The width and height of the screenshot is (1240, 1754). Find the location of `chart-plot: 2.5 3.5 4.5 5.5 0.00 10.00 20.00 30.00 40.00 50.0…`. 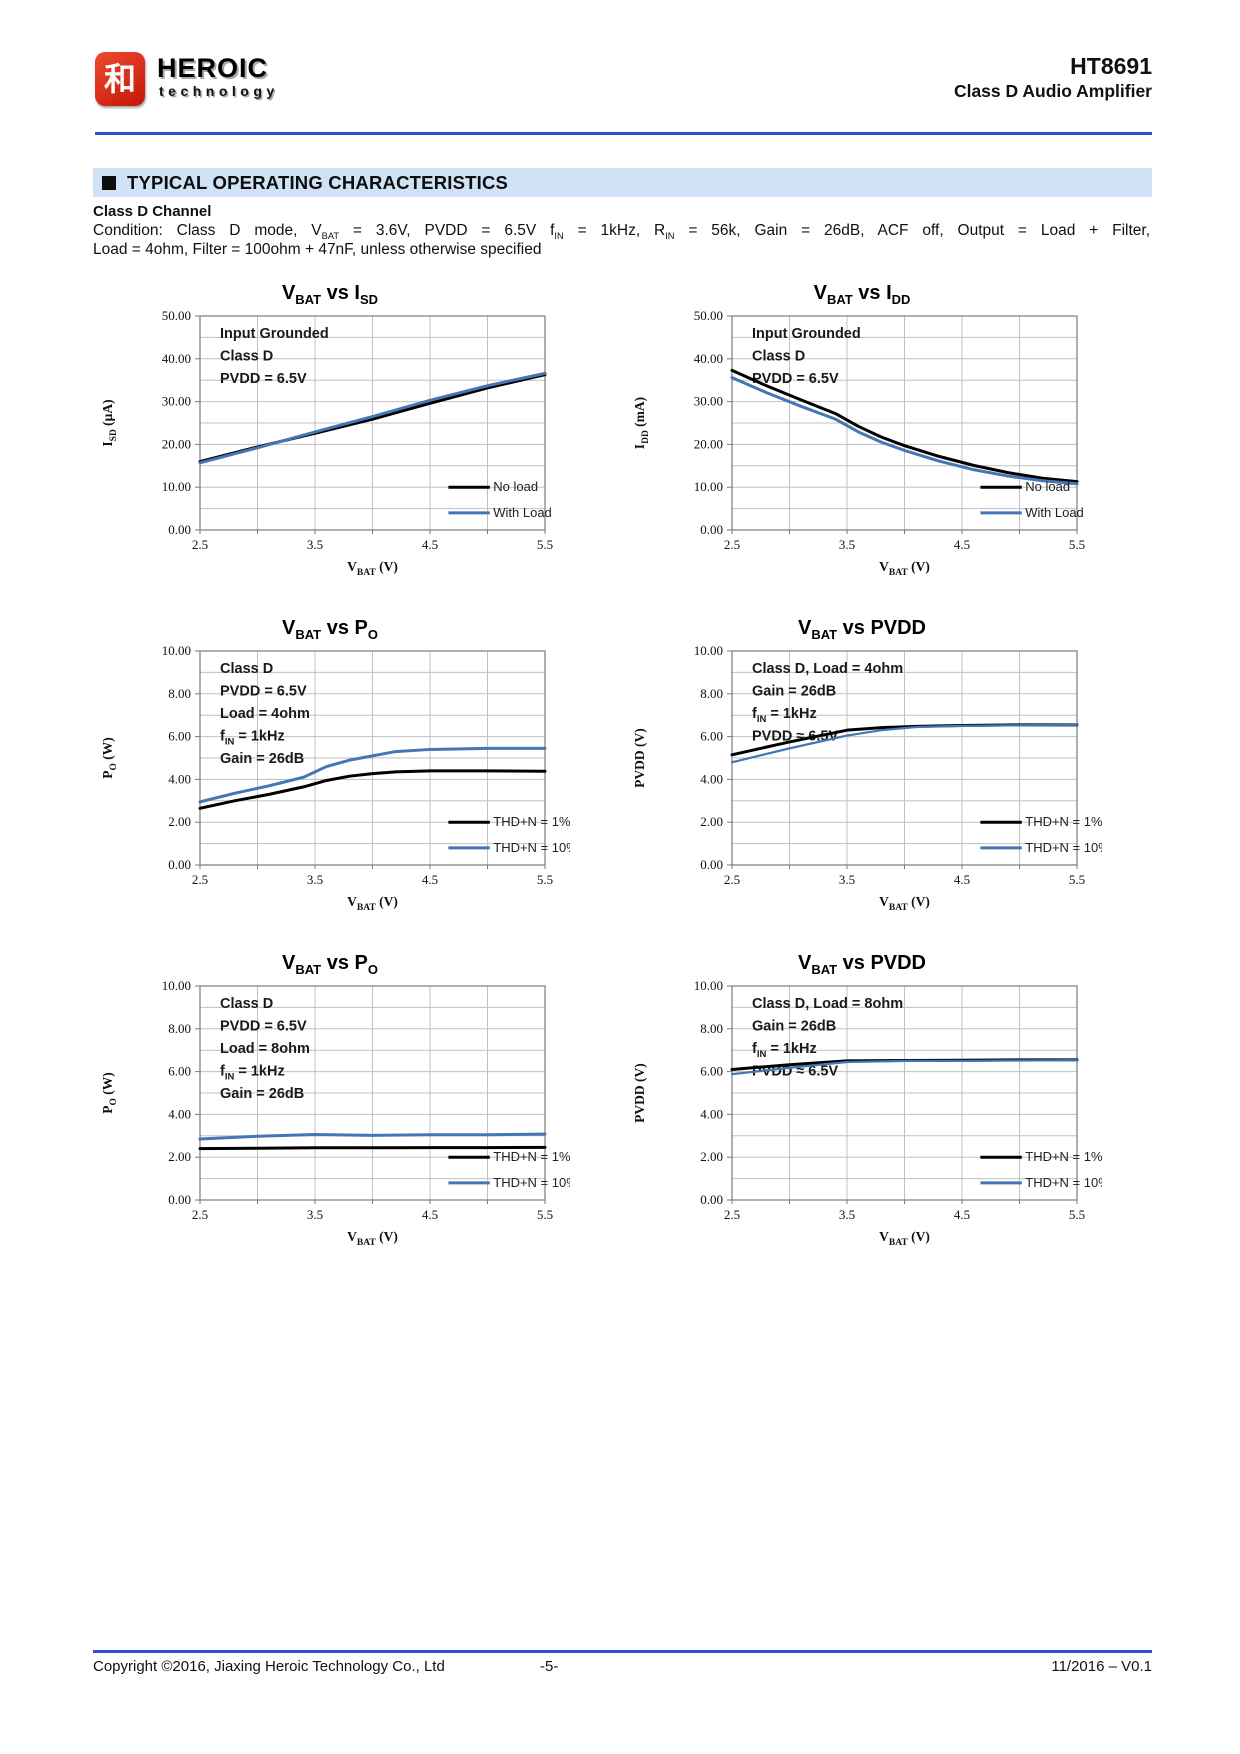

chart-plot: 2.5 3.5 4.5 5.5 0.00 10.00 20.00 30.00 40.00 50.0… is located at coordinates (326, 443).